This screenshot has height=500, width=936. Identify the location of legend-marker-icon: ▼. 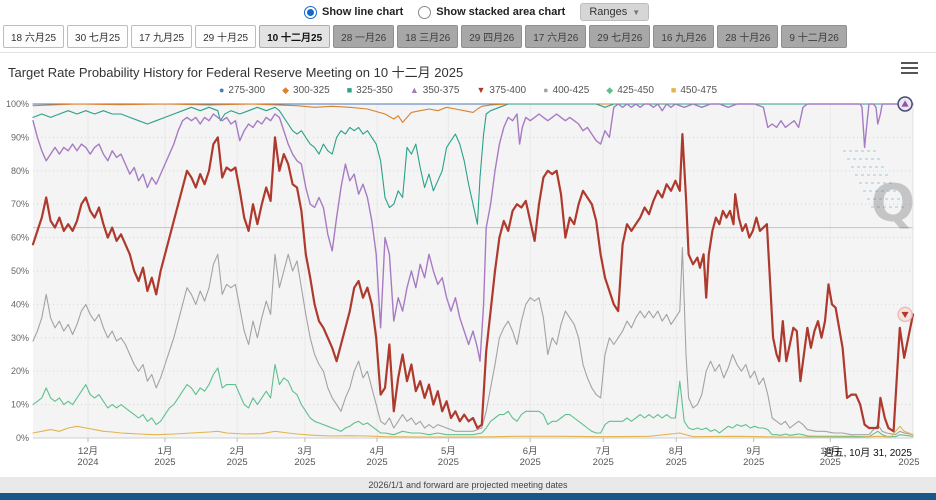
(481, 90).